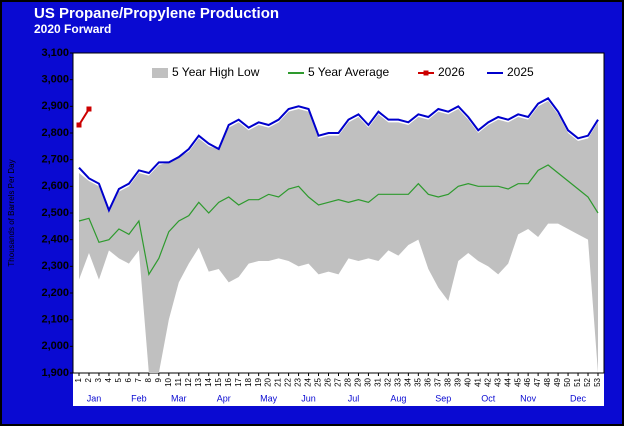 This screenshot has width=624, height=426. Describe the element at coordinates (528, 398) in the screenshot. I see `month-label: Nov` at that location.